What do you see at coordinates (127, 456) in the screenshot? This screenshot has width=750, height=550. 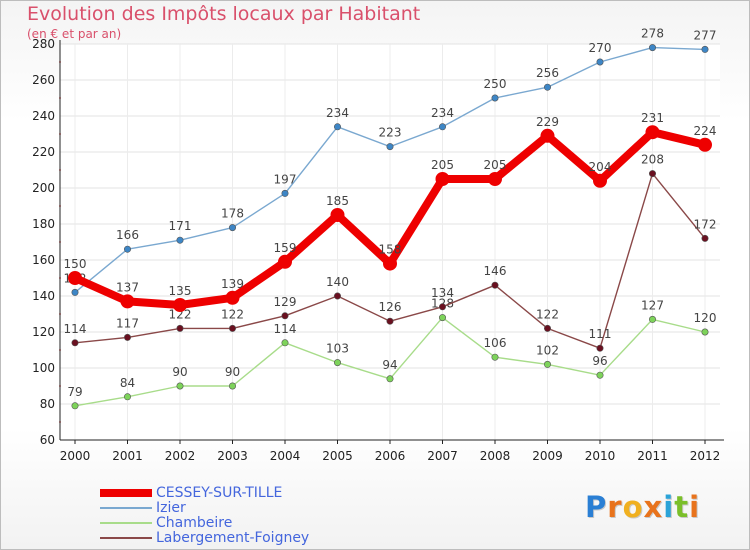 I see `x-tick-label: 2001` at bounding box center [127, 456].